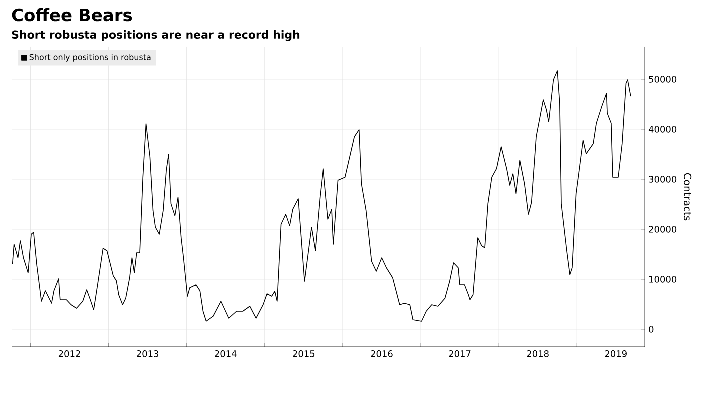  What do you see at coordinates (69, 354) in the screenshot?
I see `x-tick-label: 2012` at bounding box center [69, 354].